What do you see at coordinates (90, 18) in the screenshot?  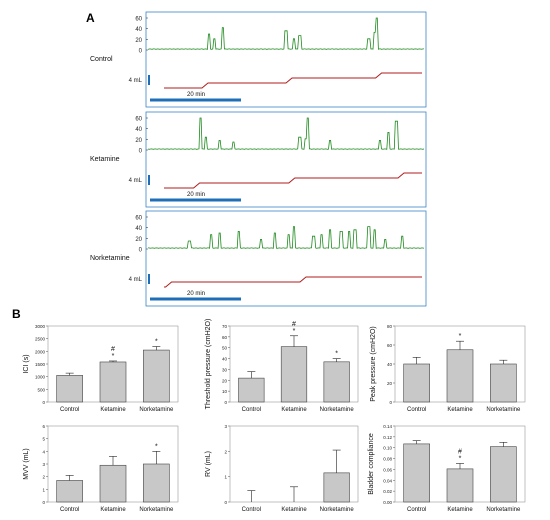 I see `panel-a-label: A` at bounding box center [90, 18].